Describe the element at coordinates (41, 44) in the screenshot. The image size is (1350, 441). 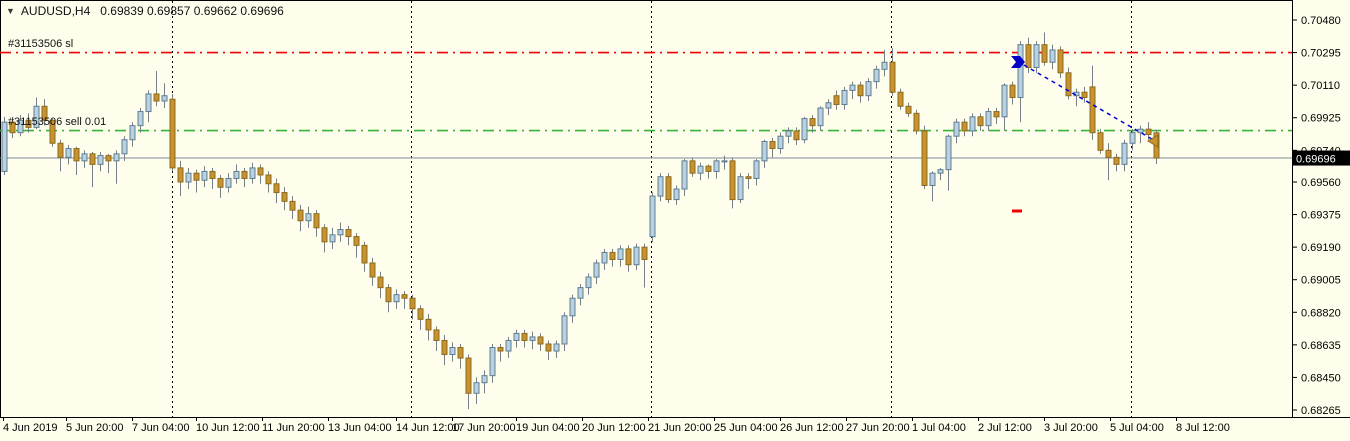
I see `stop-loss-label: #31153506 sl` at that location.